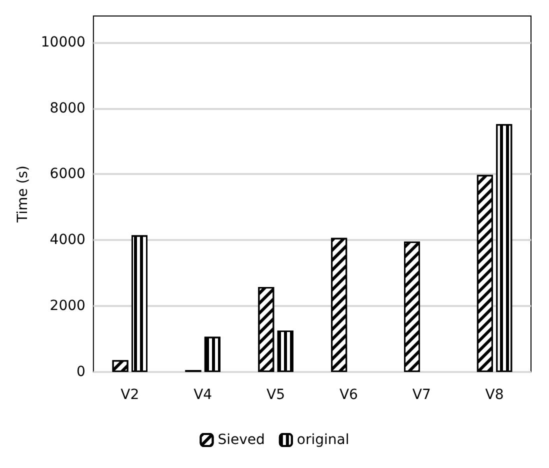 The width and height of the screenshot is (549, 468). What do you see at coordinates (68, 240) in the screenshot?
I see `y-tick-label: 4000` at bounding box center [68, 240].